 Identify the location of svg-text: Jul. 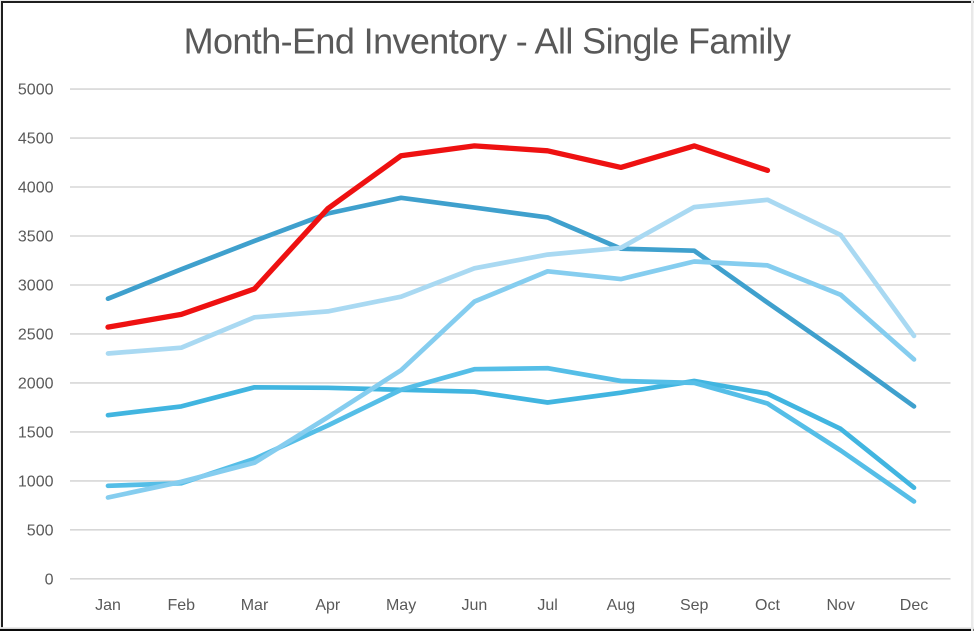
(547, 605).